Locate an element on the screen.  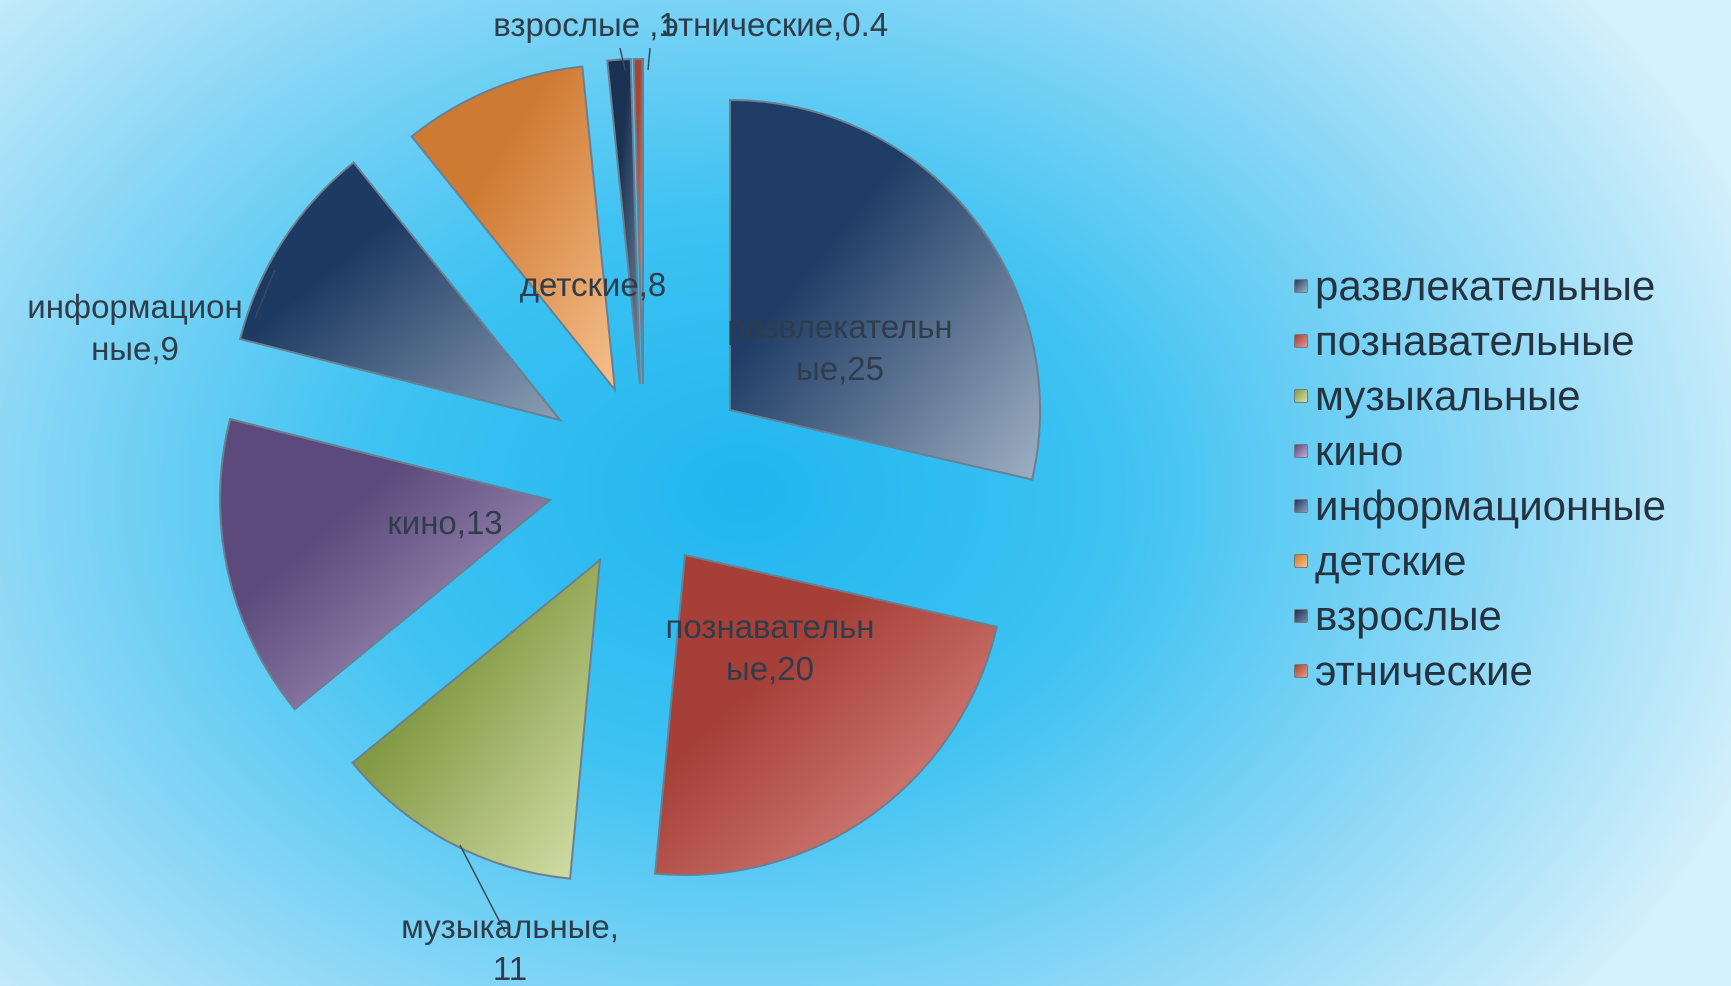
slice-музыкальные is located at coordinates (476, 718).